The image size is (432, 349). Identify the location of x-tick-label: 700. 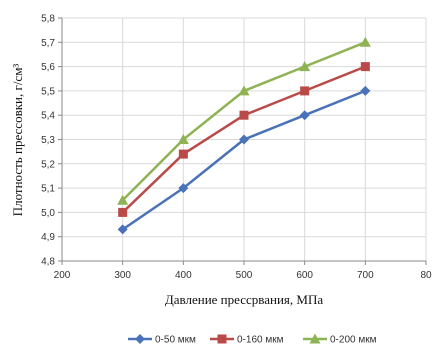
(365, 275).